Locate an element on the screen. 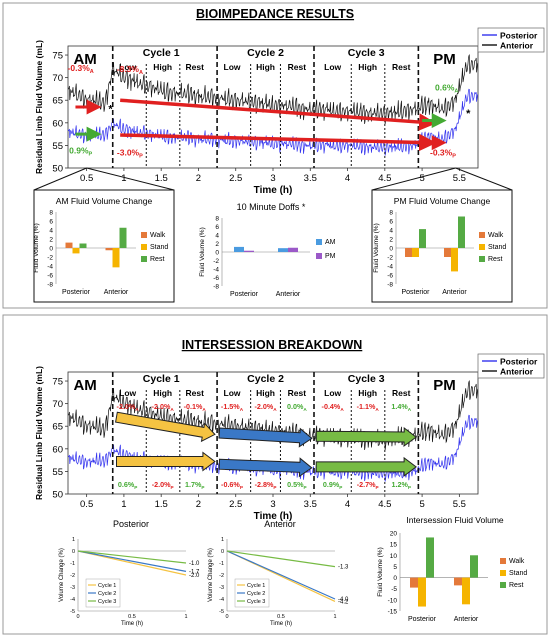 The image size is (550, 642). y-tick-label: -4 is located at coordinates (221, 600).